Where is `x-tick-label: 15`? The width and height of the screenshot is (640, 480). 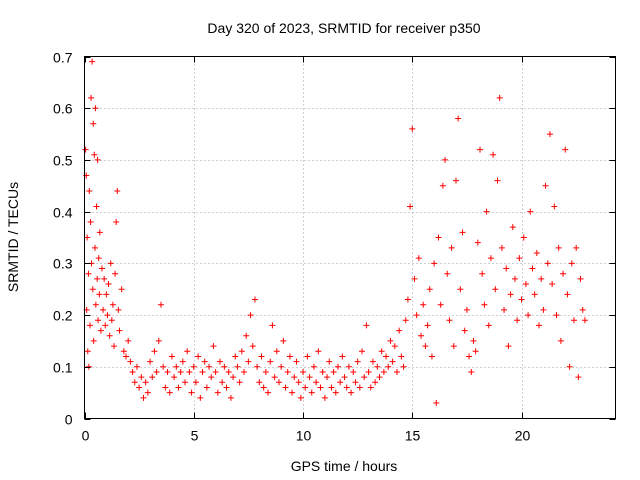
x-tick-label: 15 is located at coordinates (413, 436).